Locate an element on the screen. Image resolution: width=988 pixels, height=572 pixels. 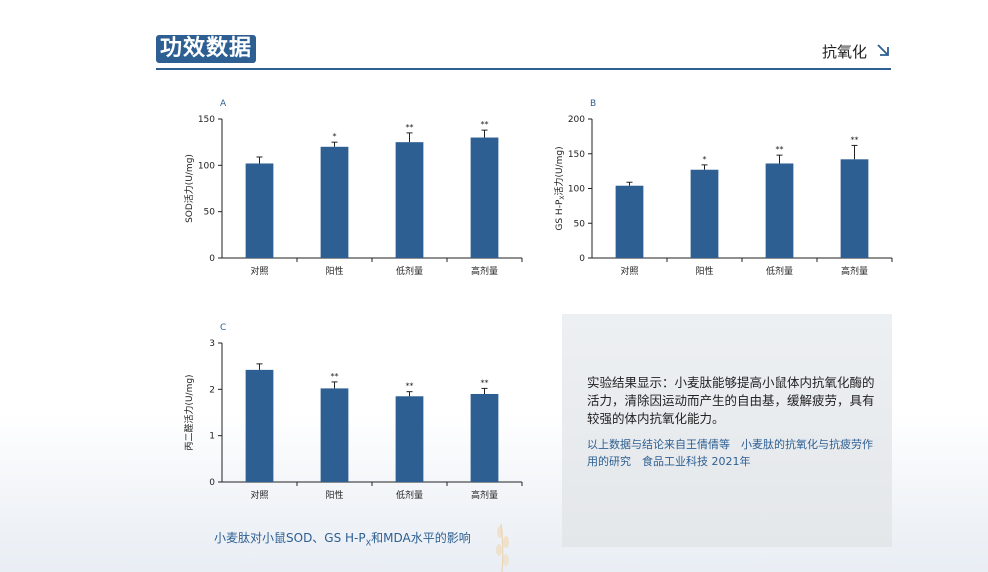
y-tick-label: 200 is located at coordinates (576, 120).